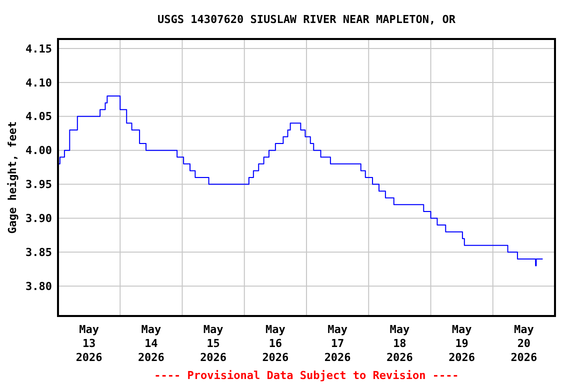 This screenshot has width=576, height=384. Describe the element at coordinates (39, 253) in the screenshot. I see `y-tick-label: 3.85` at that location.